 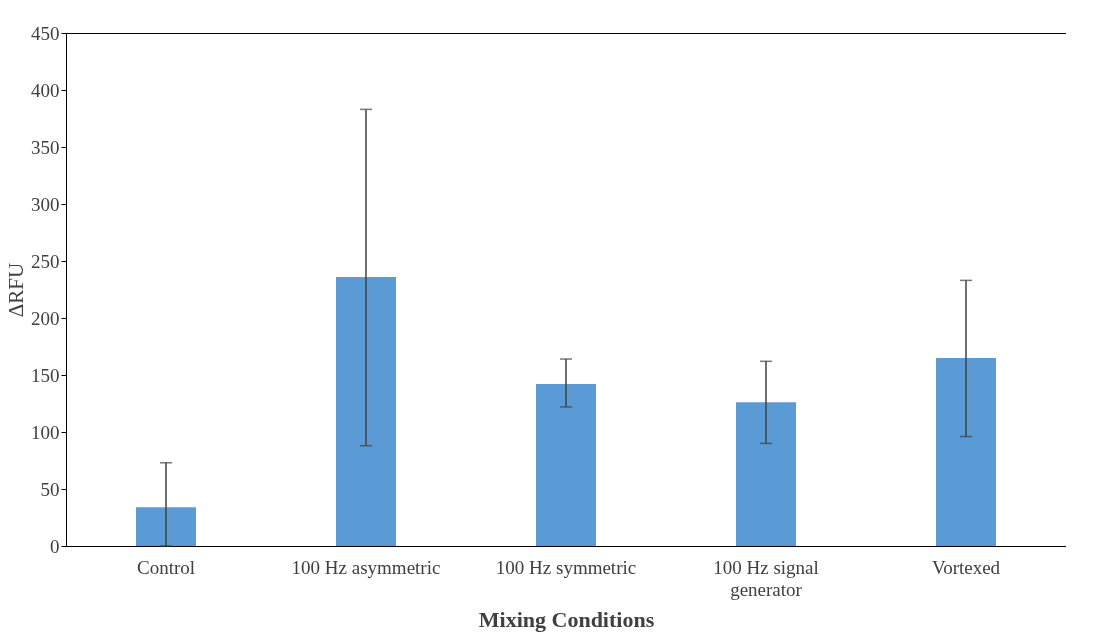 I want to click on x-tick-label: Control, so click(x=166, y=567).